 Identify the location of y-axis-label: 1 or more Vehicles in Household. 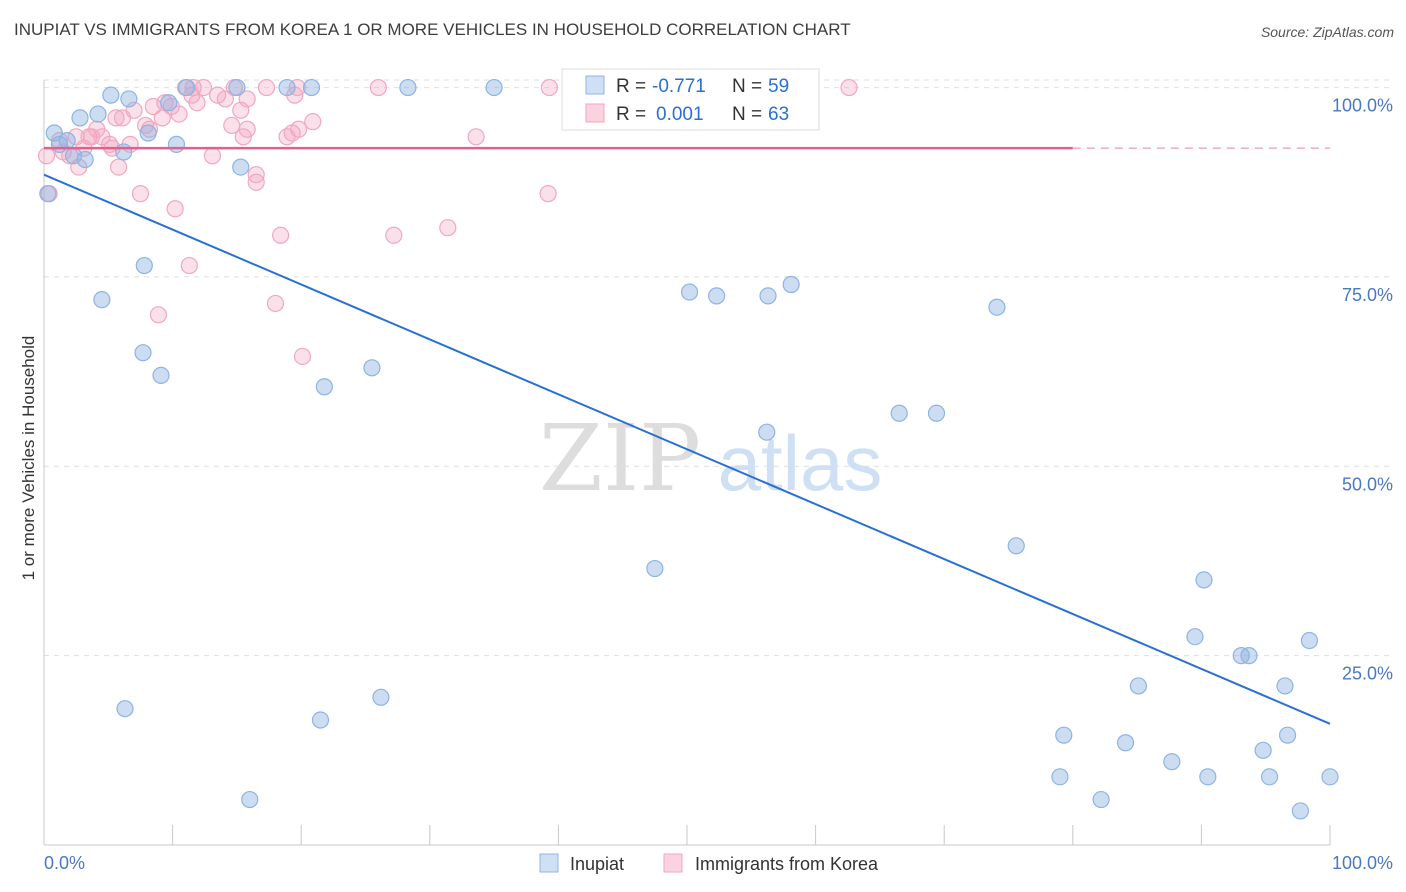
(28, 458).